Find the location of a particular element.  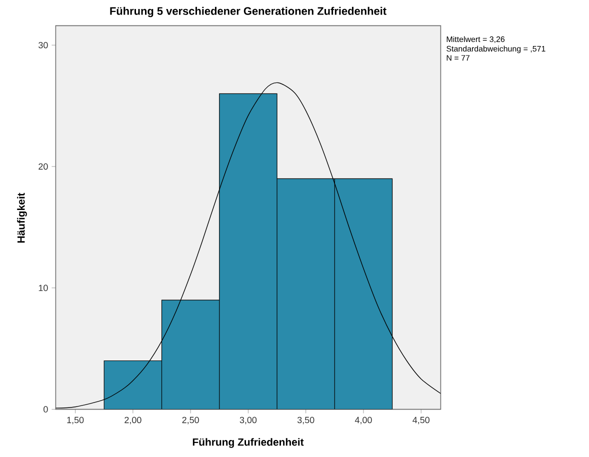

x-tick-label: 3,00 is located at coordinates (248, 420).